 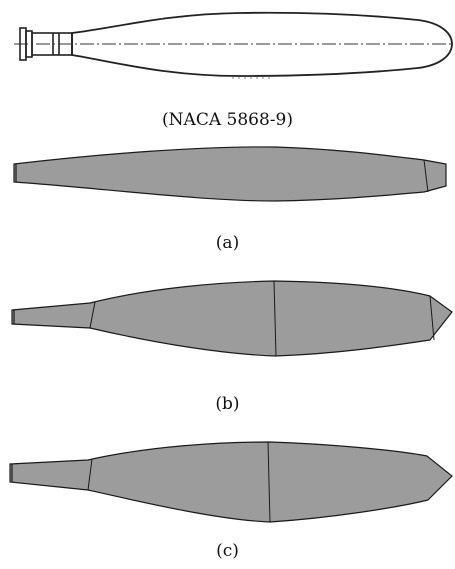 I want to click on blade-b-svg, so click(x=232, y=318).